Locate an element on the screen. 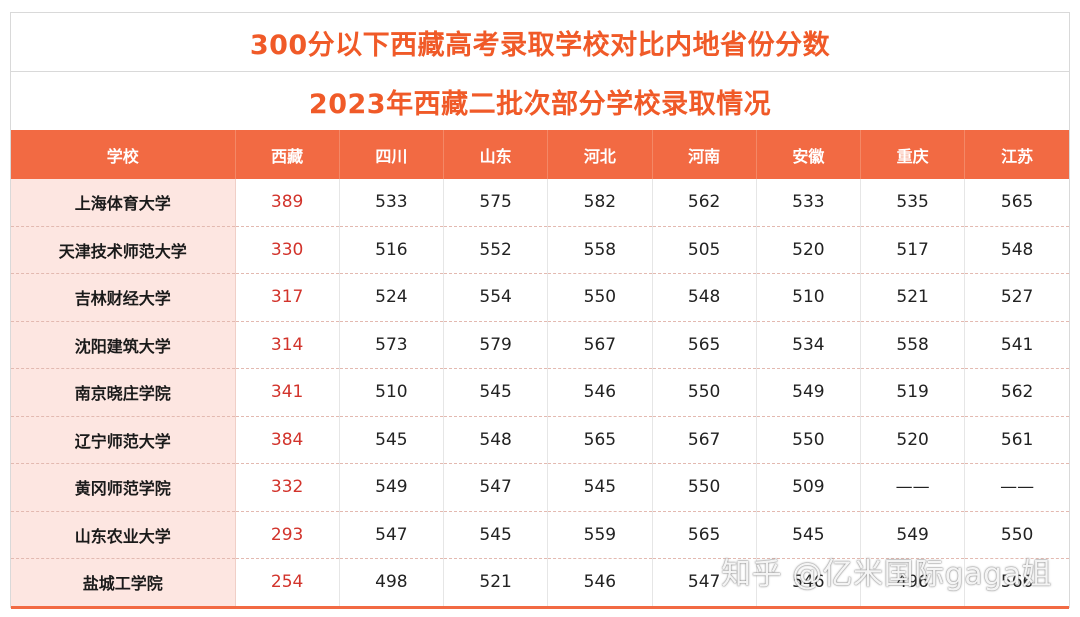  province-score-cell: 579 is located at coordinates (496, 345).